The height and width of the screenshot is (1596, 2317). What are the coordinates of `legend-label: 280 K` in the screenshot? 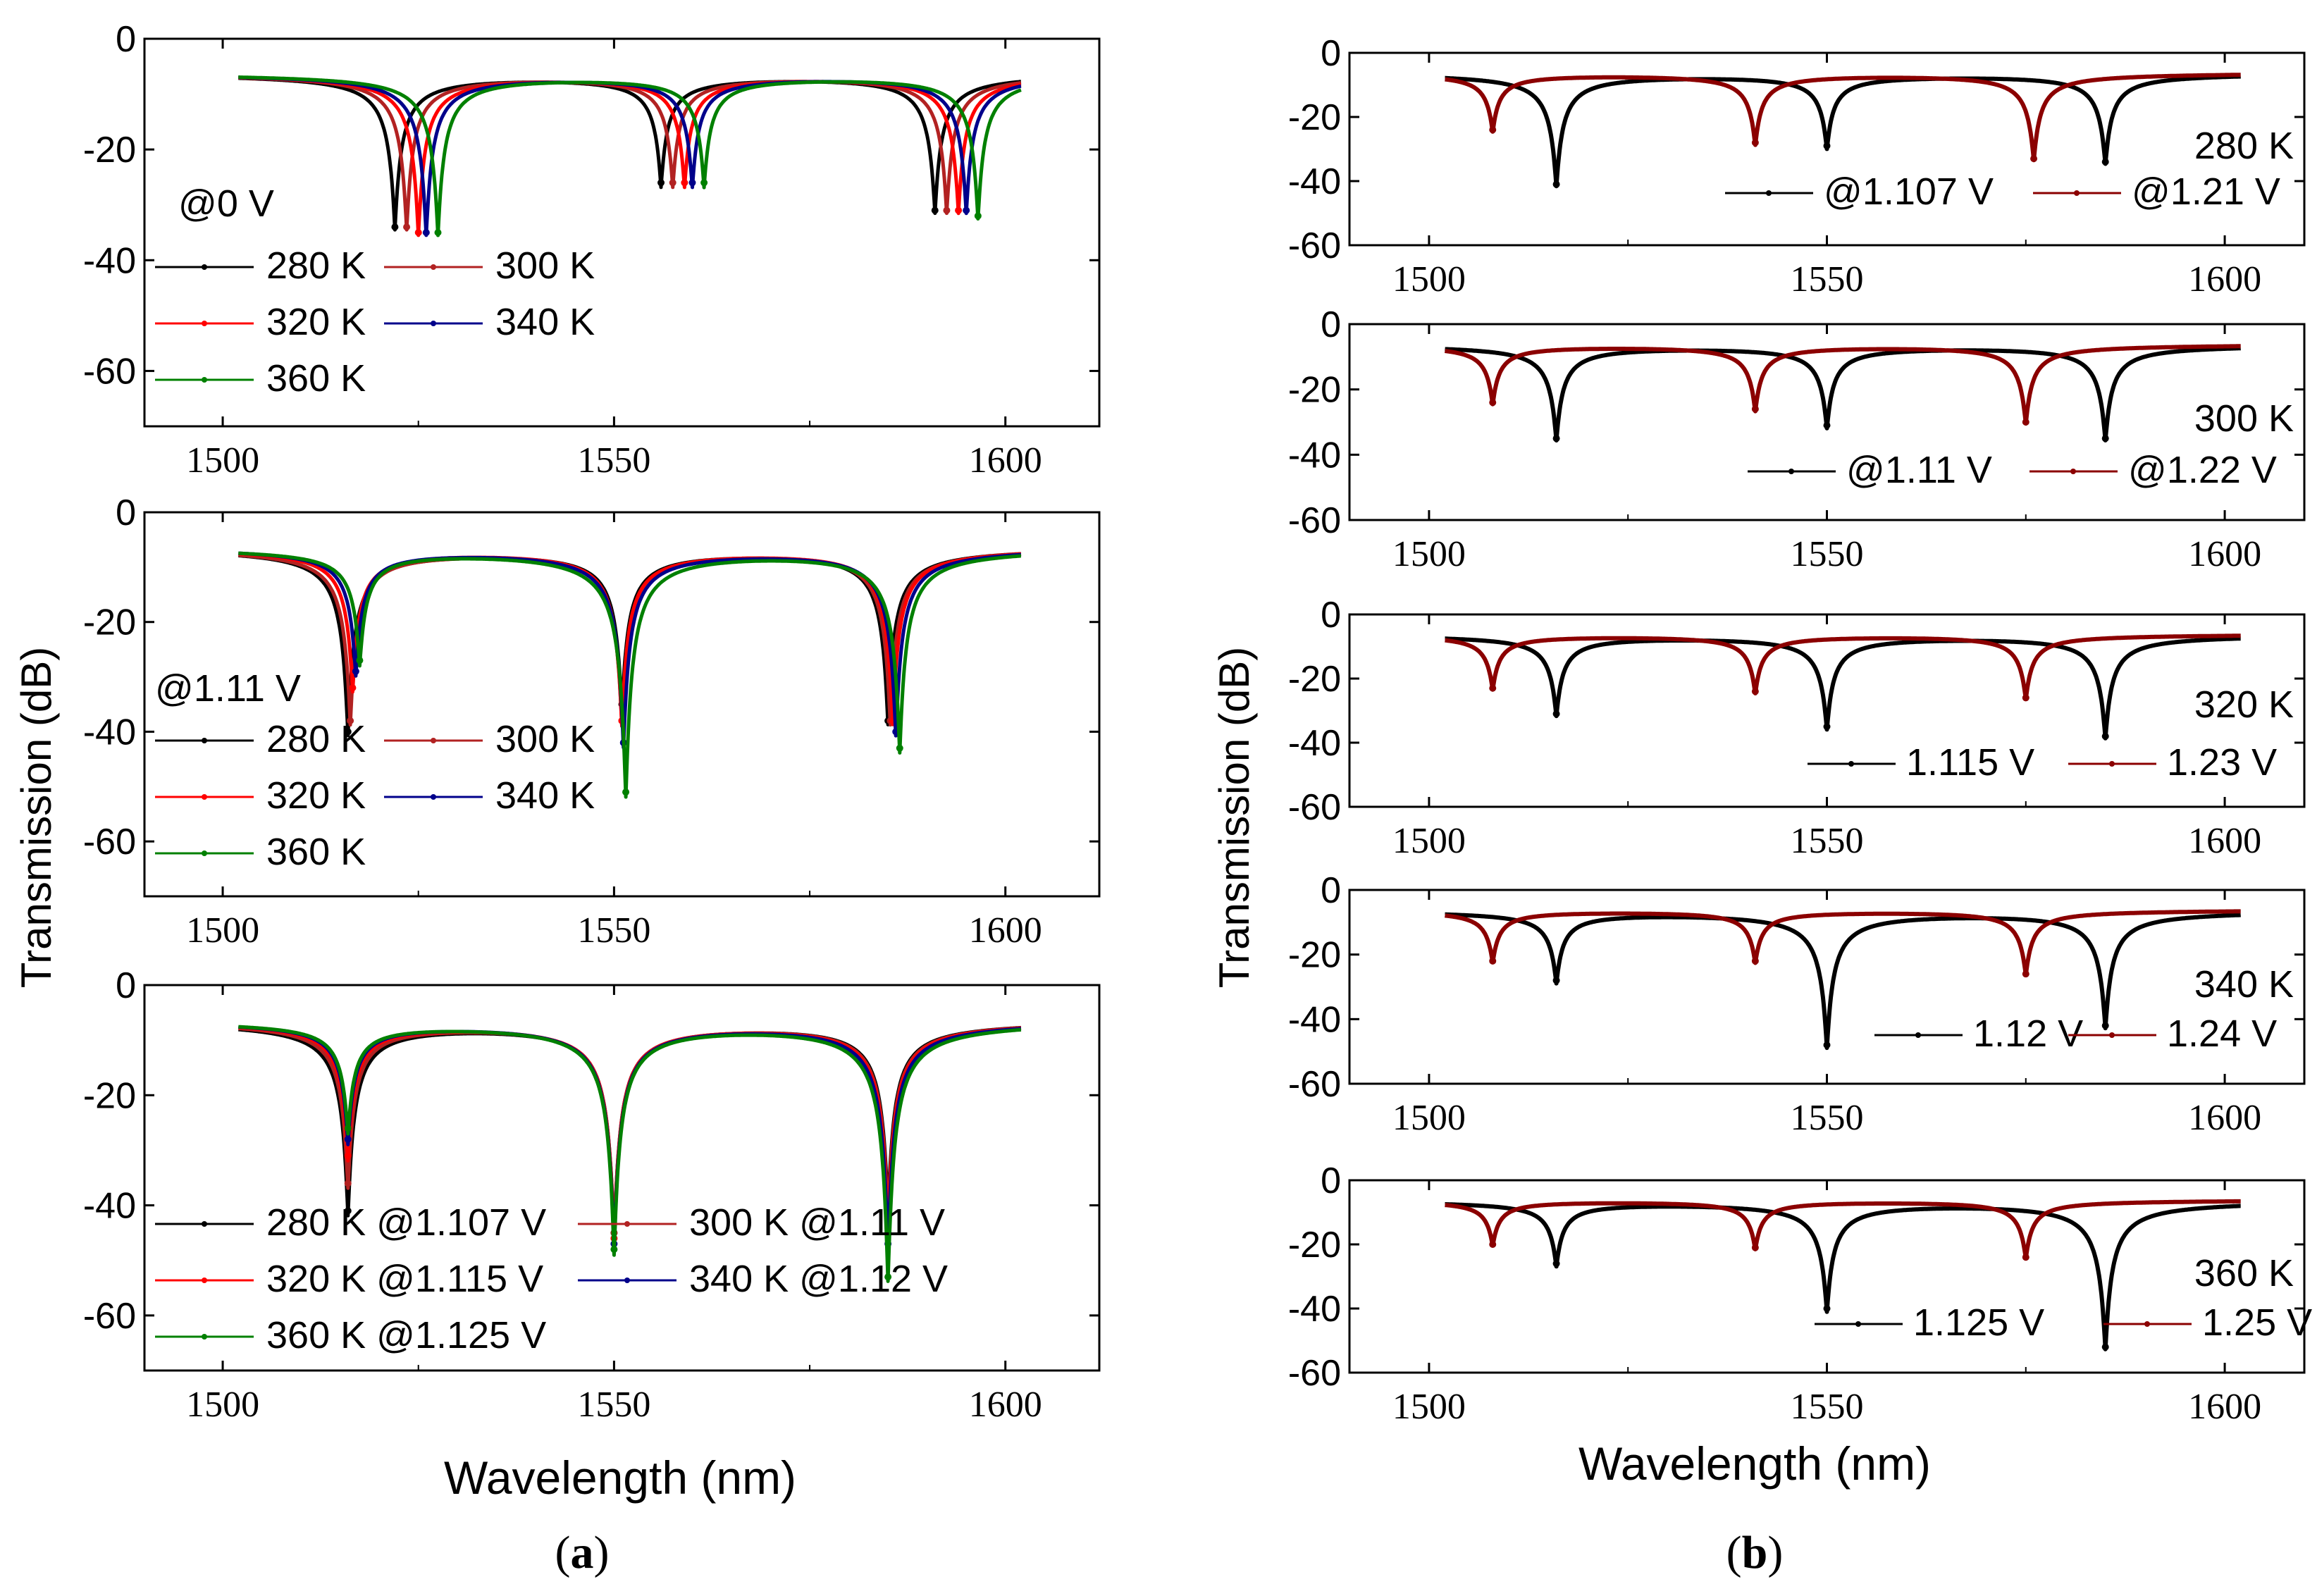 It's located at (316, 266).